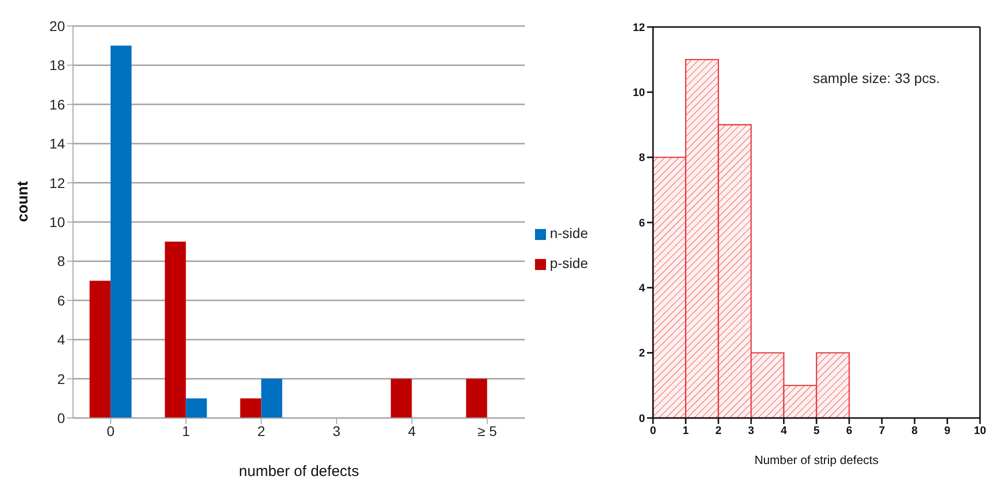 The width and height of the screenshot is (990, 488). What do you see at coordinates (816, 460) in the screenshot?
I see `x-axis-title: Number of strip defects` at bounding box center [816, 460].